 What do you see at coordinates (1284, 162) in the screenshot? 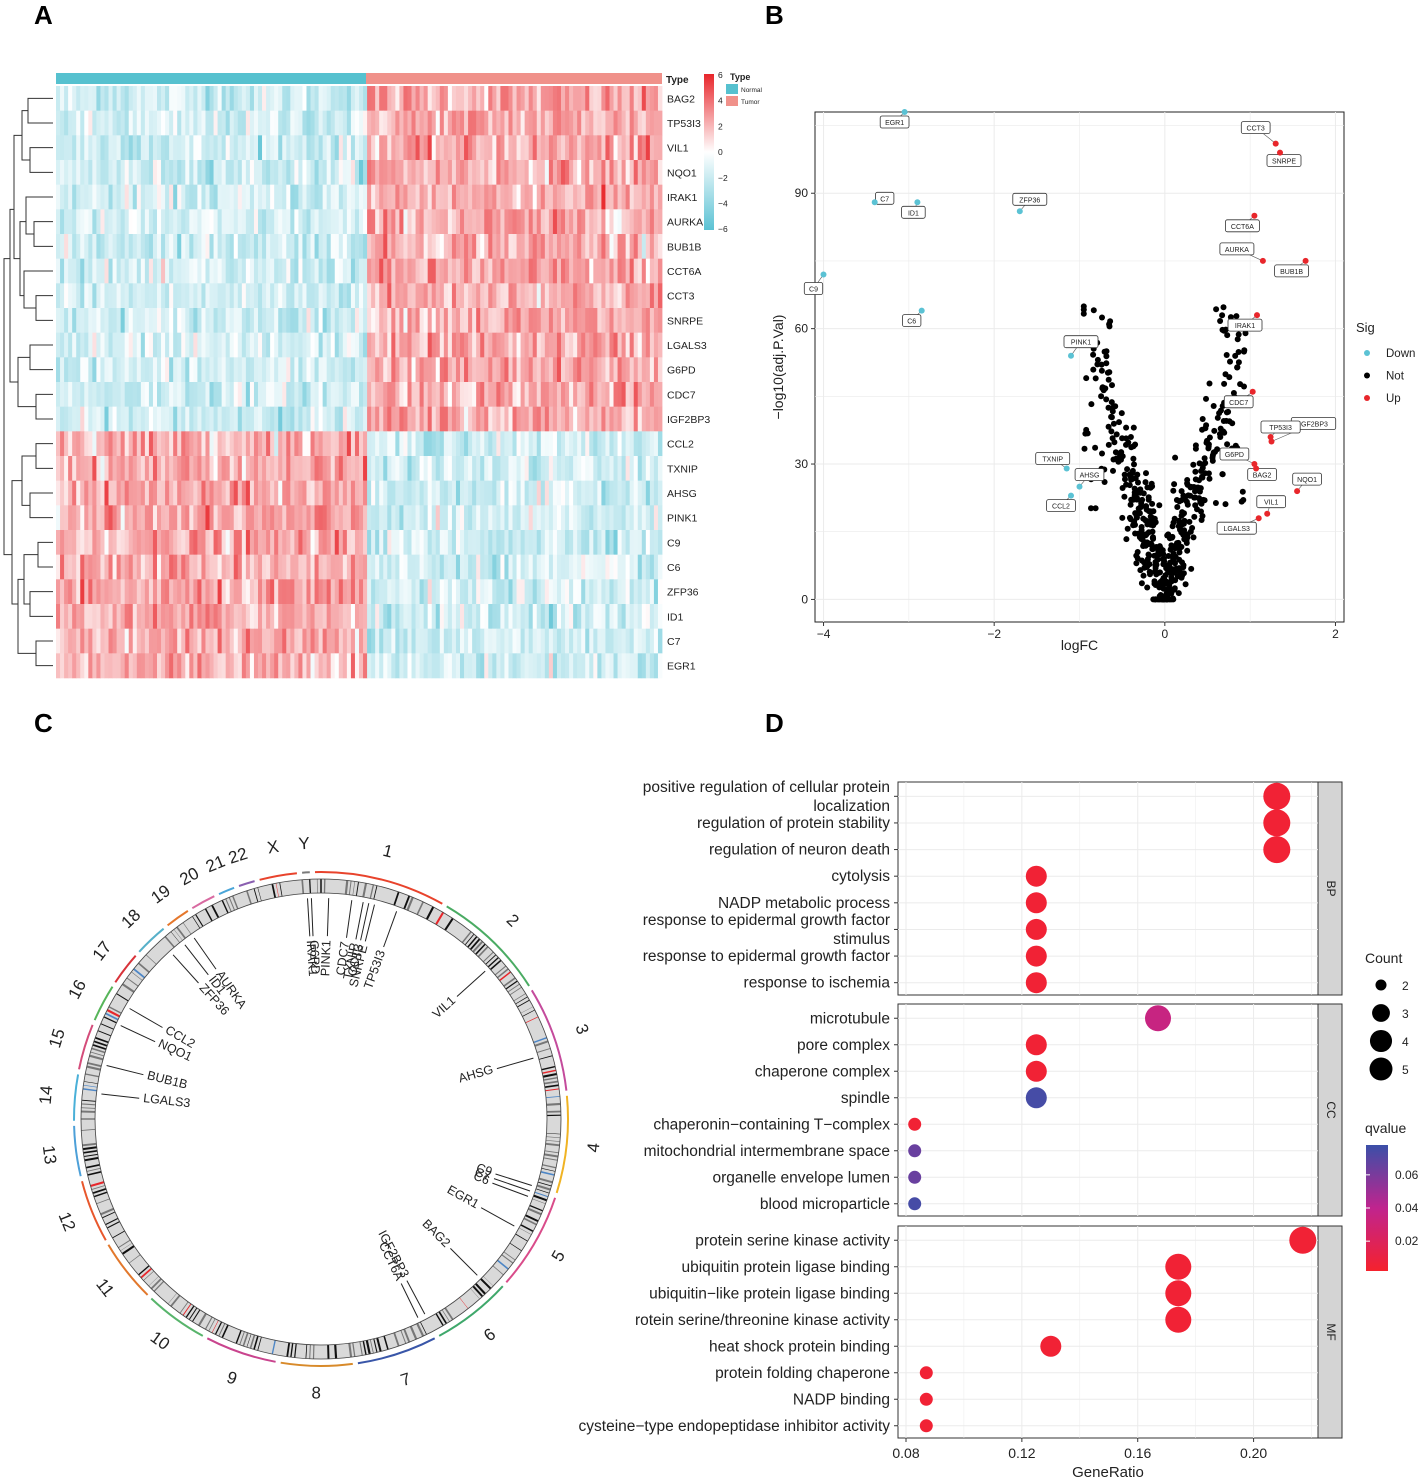
I see `point-label: SNRPE` at bounding box center [1284, 162].